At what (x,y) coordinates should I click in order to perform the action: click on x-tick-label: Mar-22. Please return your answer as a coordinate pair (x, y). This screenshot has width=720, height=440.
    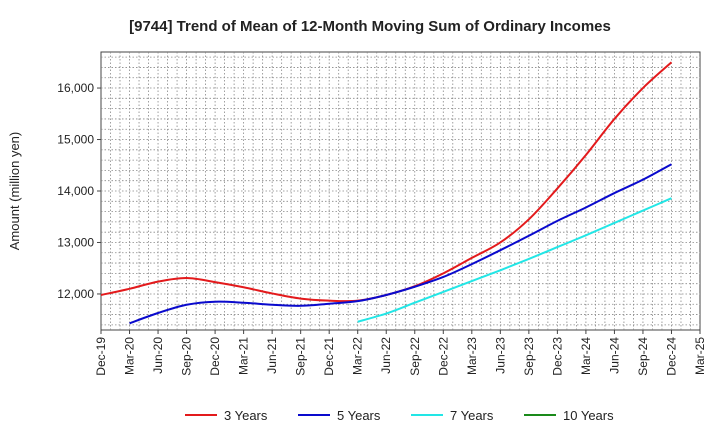
    Looking at the image, I should click on (358, 356).